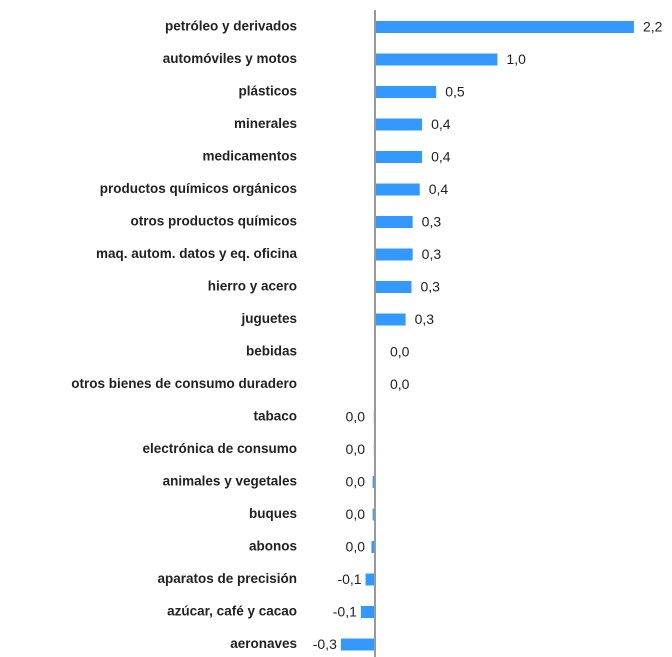 The height and width of the screenshot is (657, 672). What do you see at coordinates (325, 644) in the screenshot?
I see `value-label: -0,3` at bounding box center [325, 644].